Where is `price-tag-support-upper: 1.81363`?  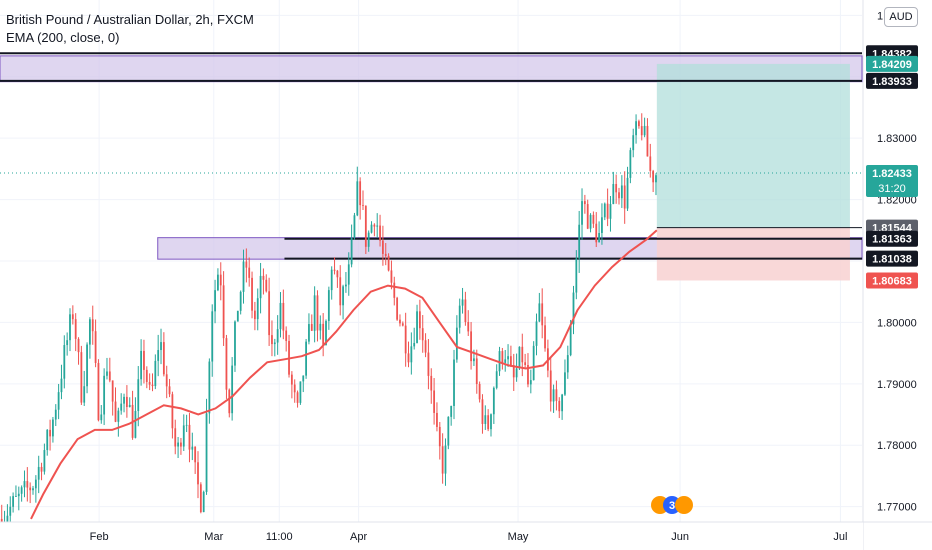
price-tag-support-upper: 1.81363 is located at coordinates (892, 238).